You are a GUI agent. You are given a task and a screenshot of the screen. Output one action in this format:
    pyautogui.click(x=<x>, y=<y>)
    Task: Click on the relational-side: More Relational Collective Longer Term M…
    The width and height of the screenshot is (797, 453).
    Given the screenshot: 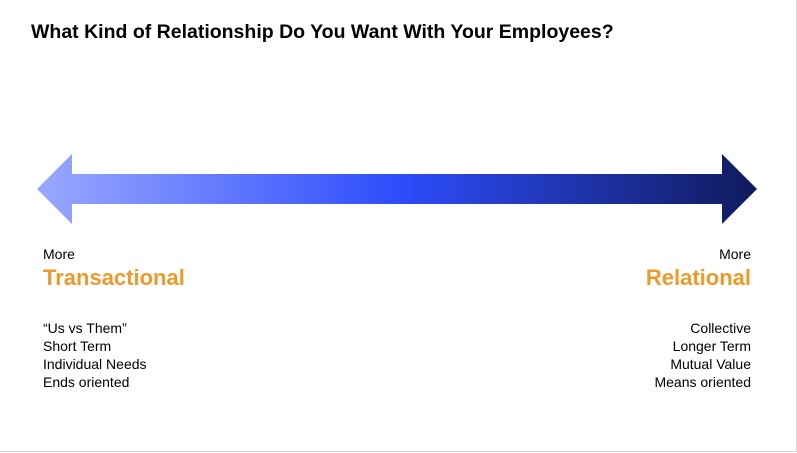 What is the action you would take?
    pyautogui.click(x=698, y=318)
    